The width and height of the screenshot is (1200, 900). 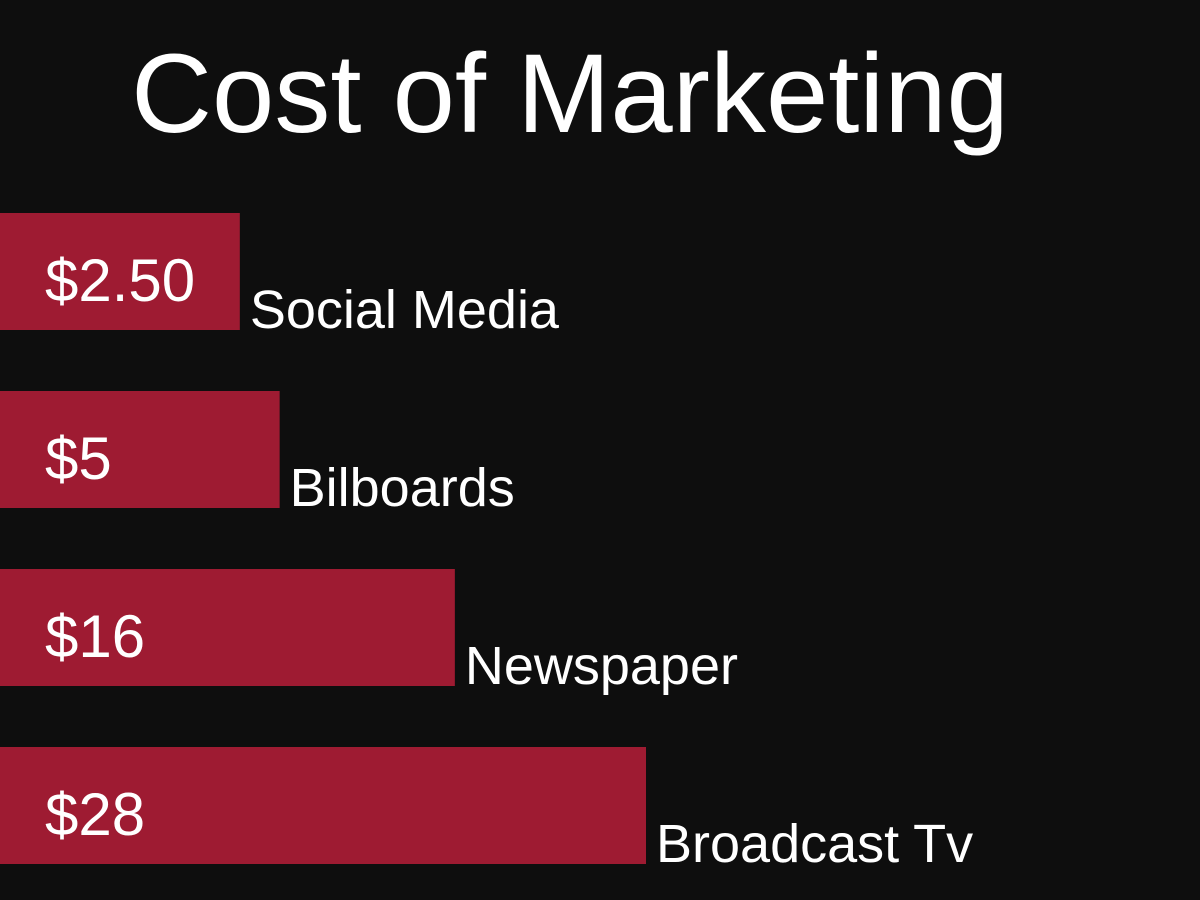 I want to click on value-label: $5, so click(x=78, y=458).